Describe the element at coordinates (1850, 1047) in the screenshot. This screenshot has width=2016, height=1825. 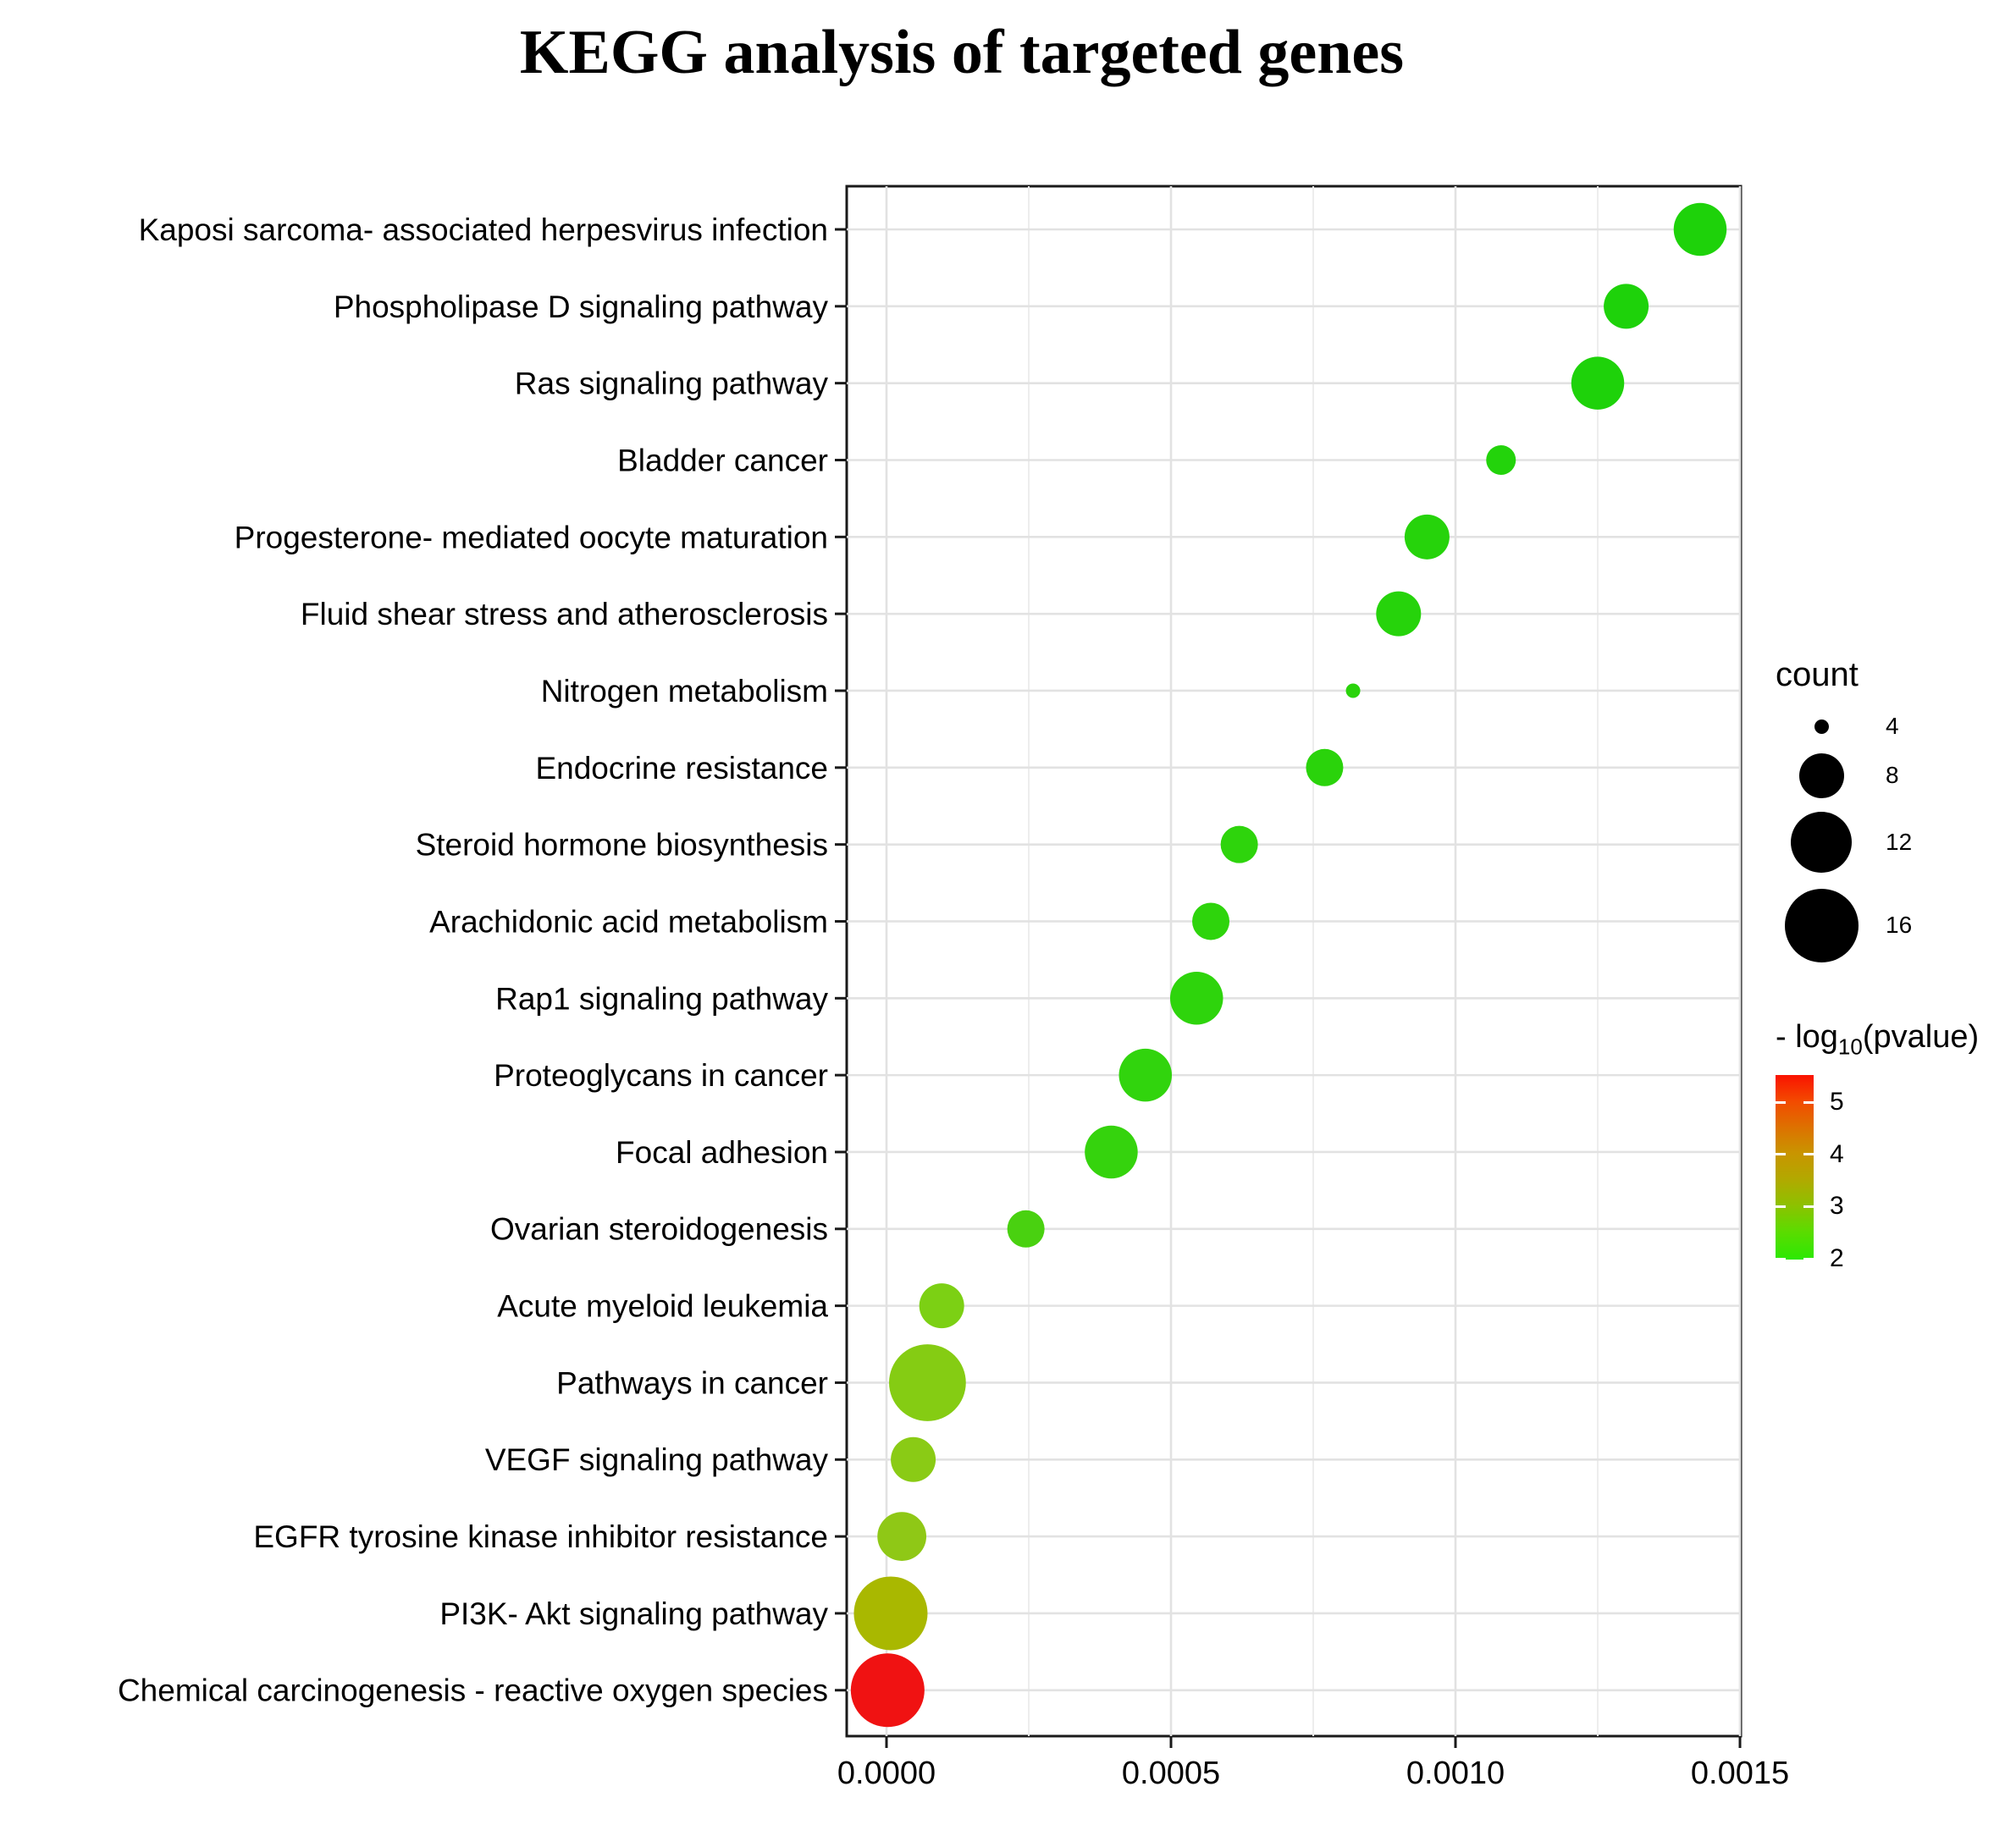
I see `color-legend-title-subscript: 10` at that location.